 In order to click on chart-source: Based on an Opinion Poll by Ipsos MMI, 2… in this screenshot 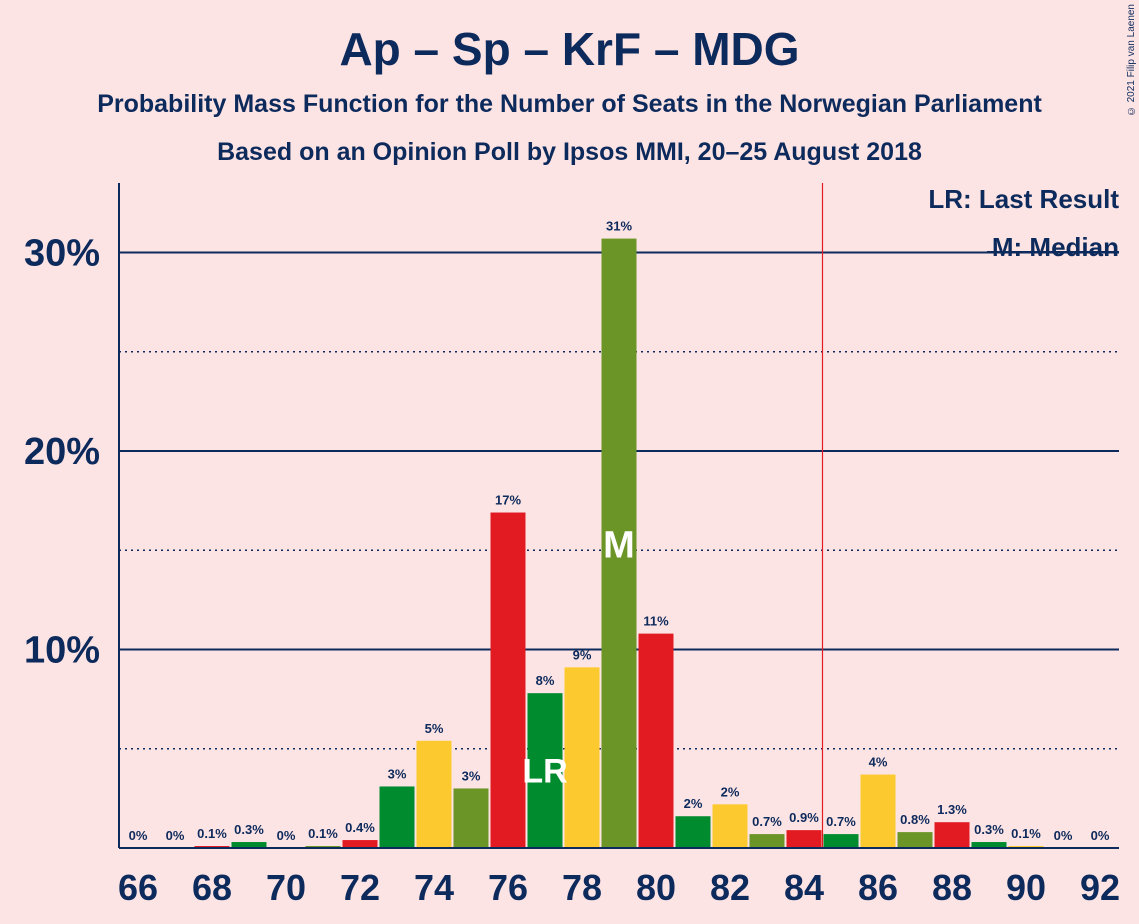, I will do `click(569, 152)`.